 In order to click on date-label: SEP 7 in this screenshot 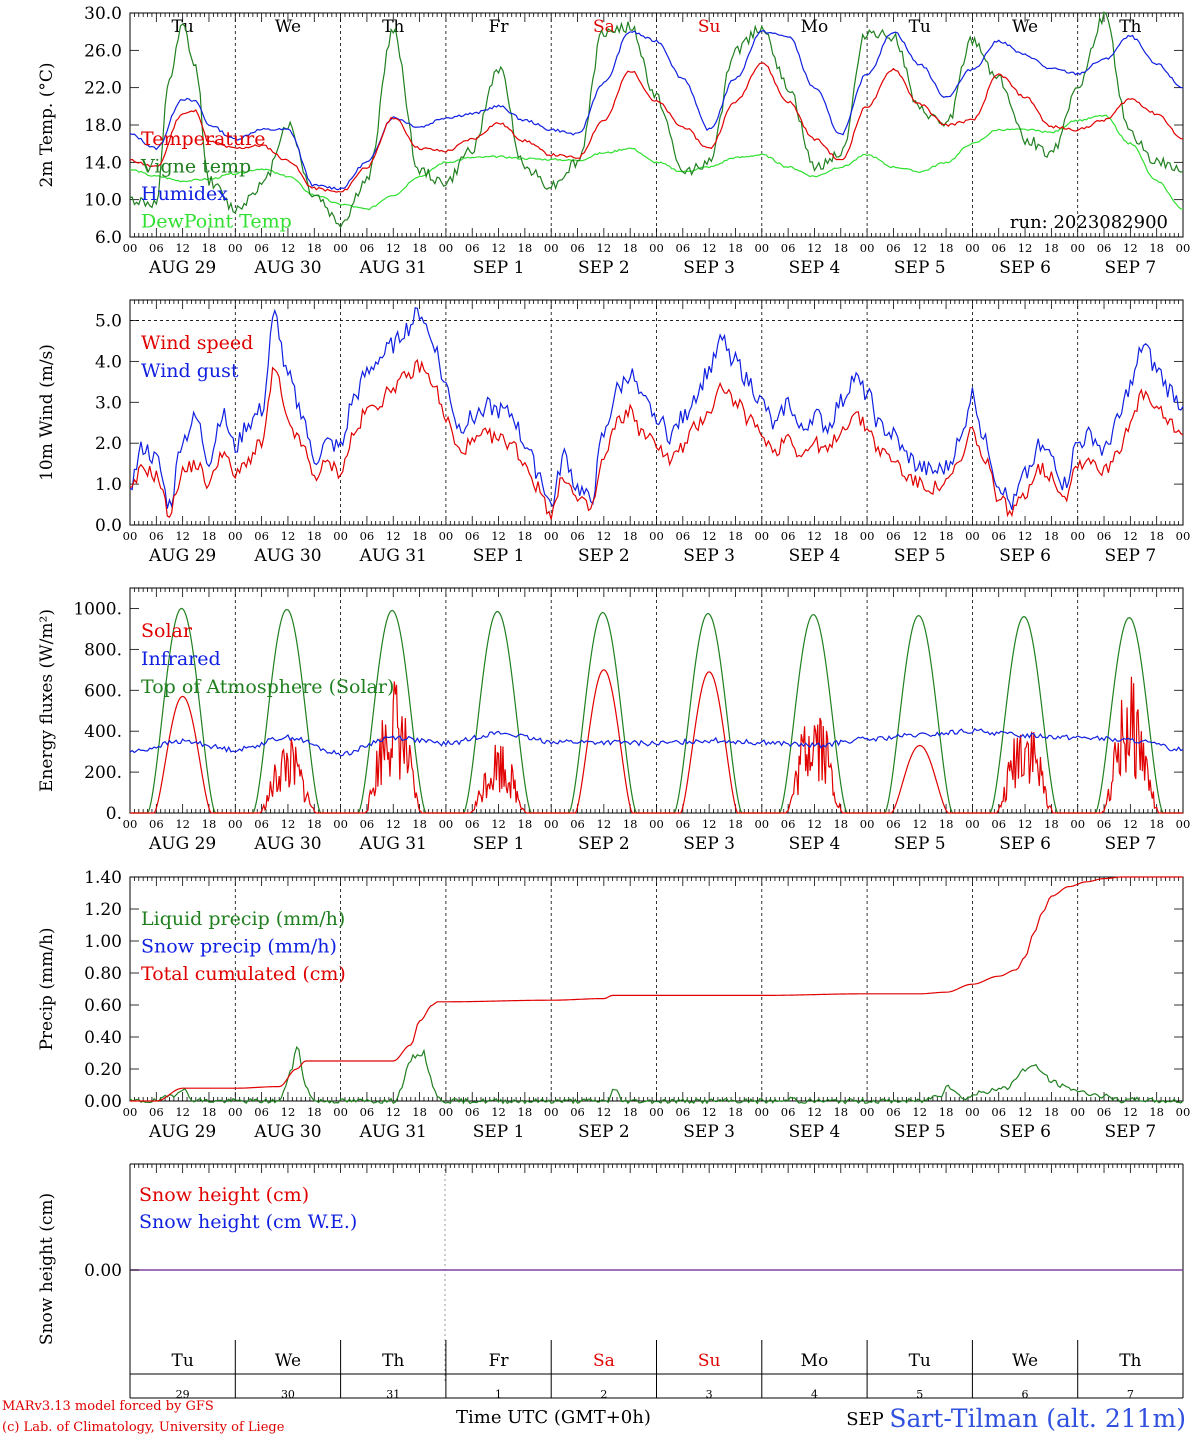, I will do `click(1130, 1132)`.